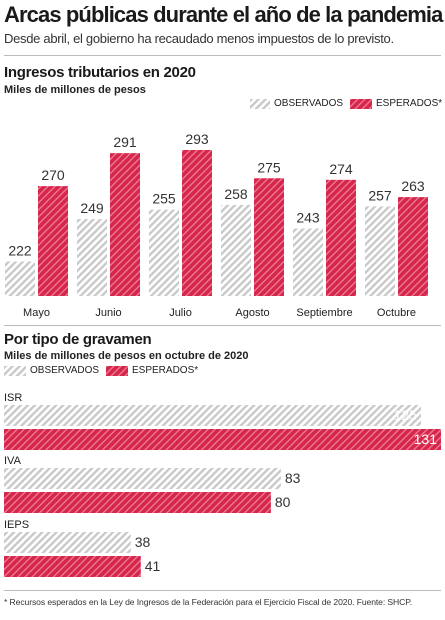 The image size is (445, 620). I want to click on bar-observed-octubre, so click(380, 251).